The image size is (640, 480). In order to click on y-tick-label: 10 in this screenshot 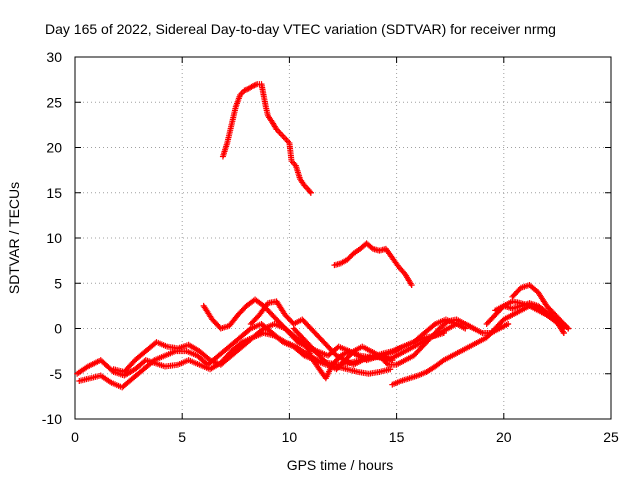, I will do `click(54, 238)`.